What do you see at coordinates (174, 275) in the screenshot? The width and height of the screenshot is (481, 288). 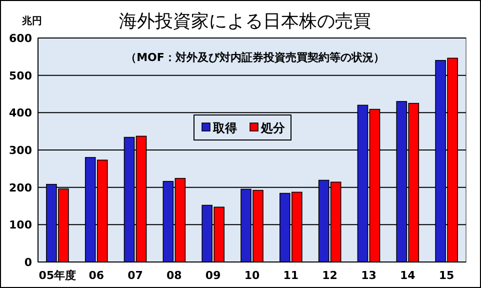 I see `x-tick-label: 08` at bounding box center [174, 275].